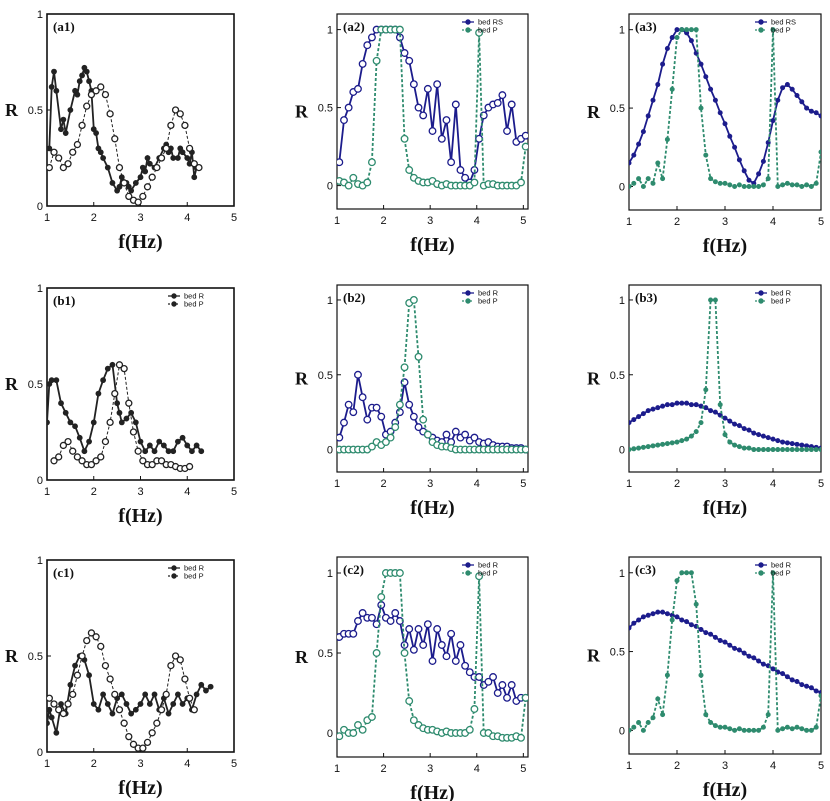  Describe the element at coordinates (125, 135) in the screenshot. I see `panel-a1-plot-area` at that location.